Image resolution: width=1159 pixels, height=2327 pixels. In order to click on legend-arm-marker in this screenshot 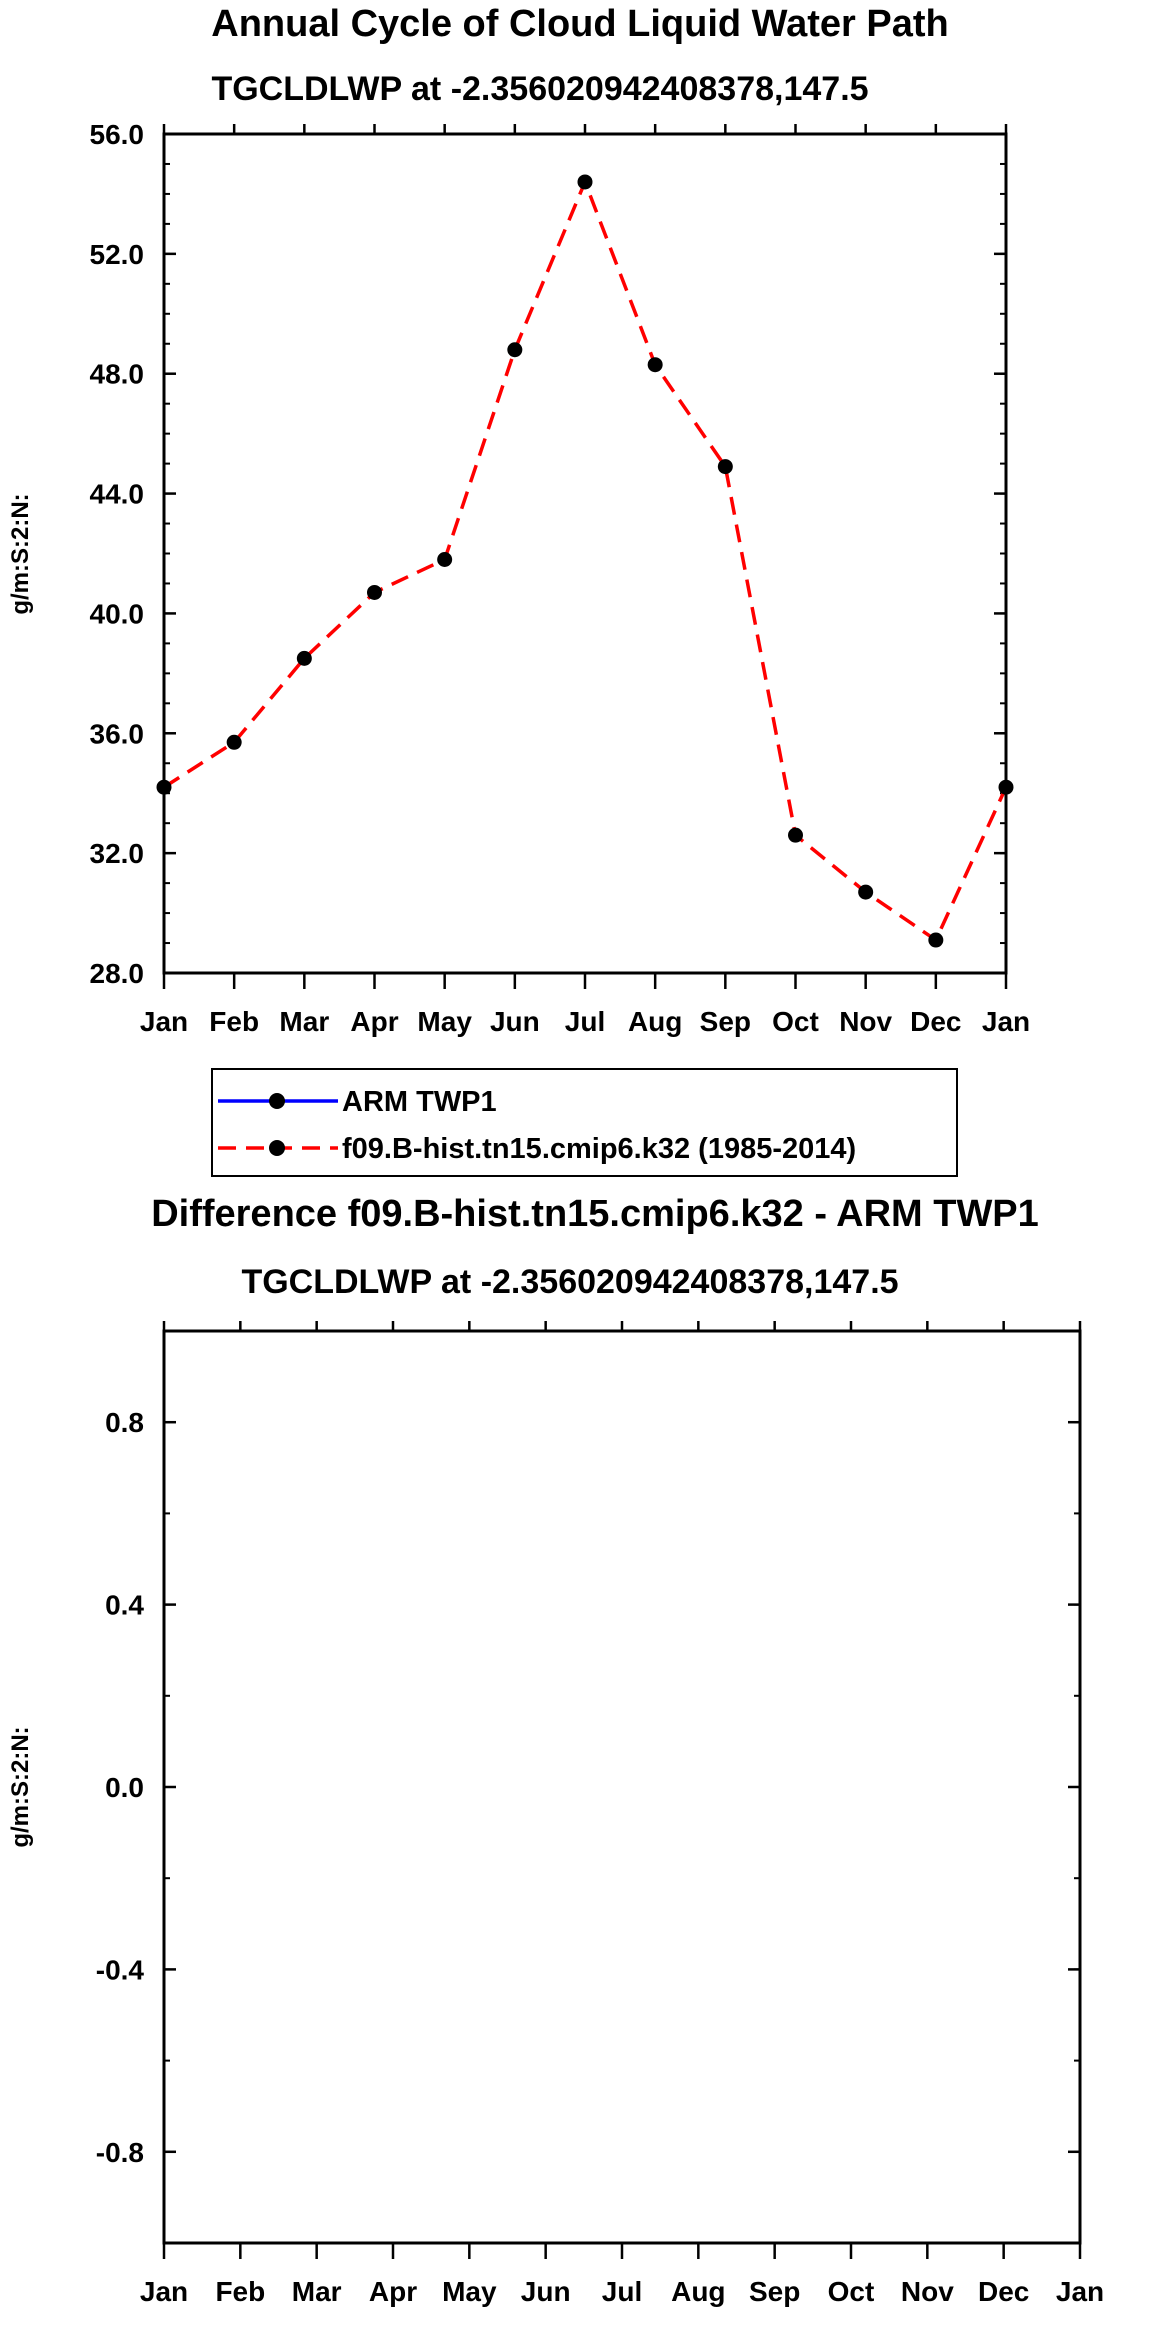, I will do `click(277, 1101)`.